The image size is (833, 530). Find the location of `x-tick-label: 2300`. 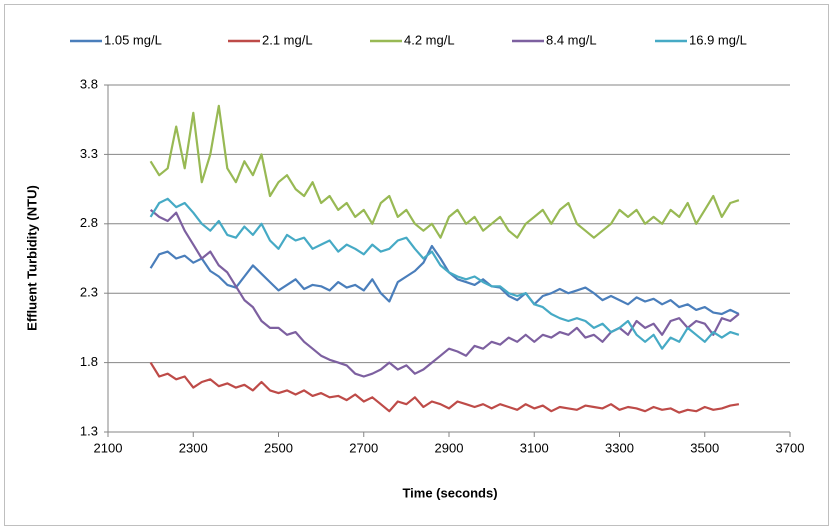

x-tick-label: 2300 is located at coordinates (193, 447).